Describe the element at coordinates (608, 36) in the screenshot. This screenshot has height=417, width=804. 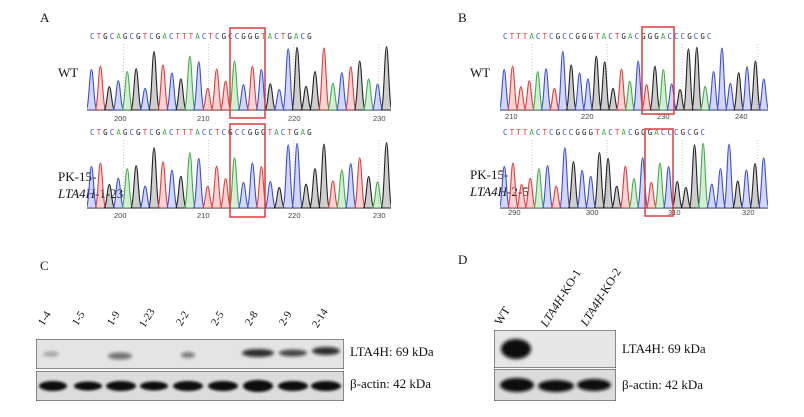
I see `panel-b-wt-sequence: CTTTACTCGCCGGGTACTGACGGGACCCGCGC` at that location.